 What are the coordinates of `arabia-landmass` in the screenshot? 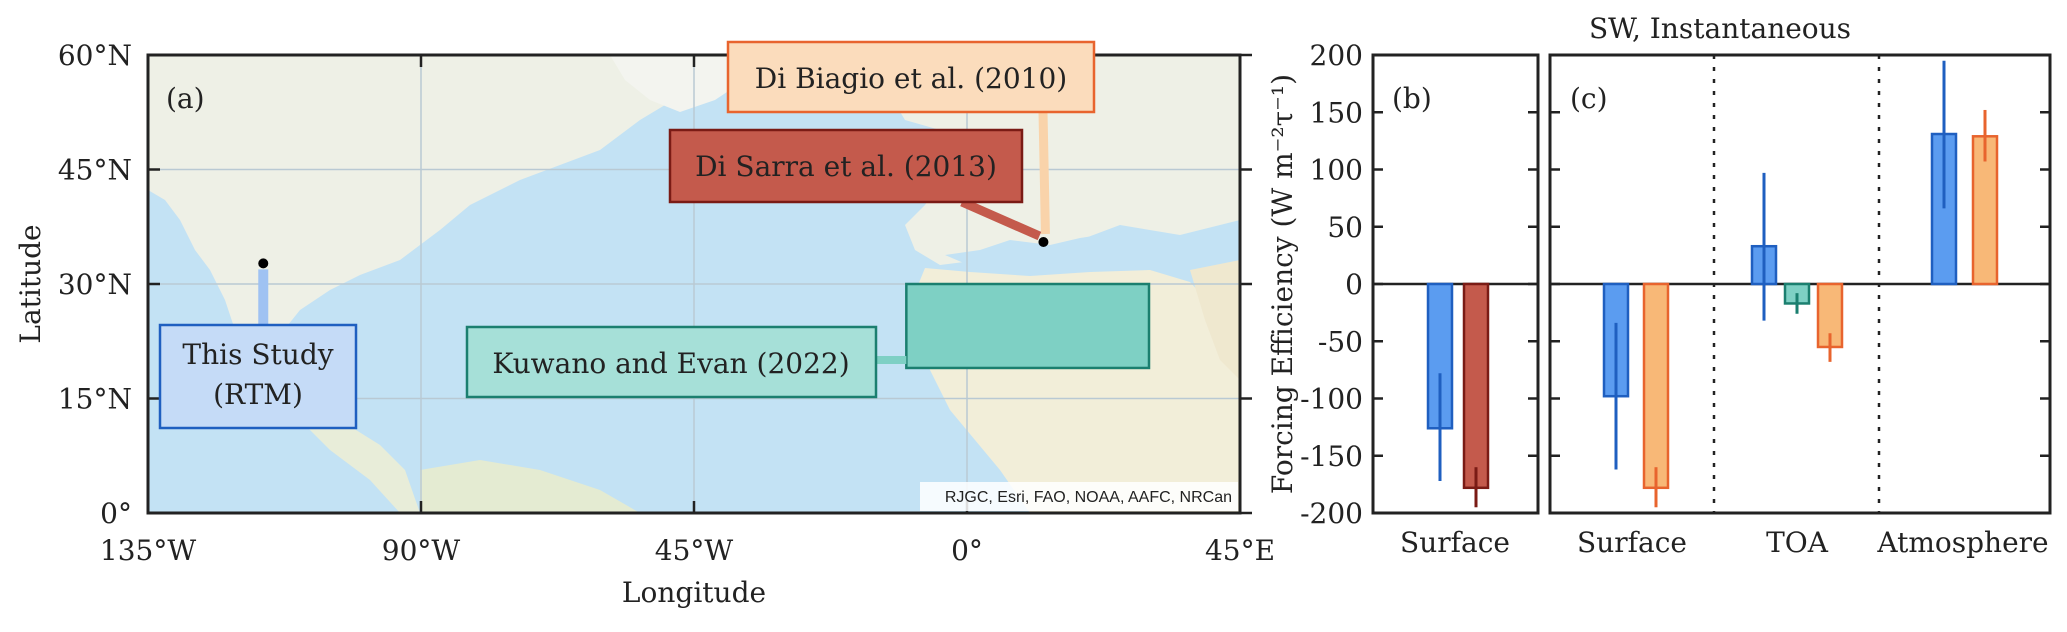 It's located at (1215, 320).